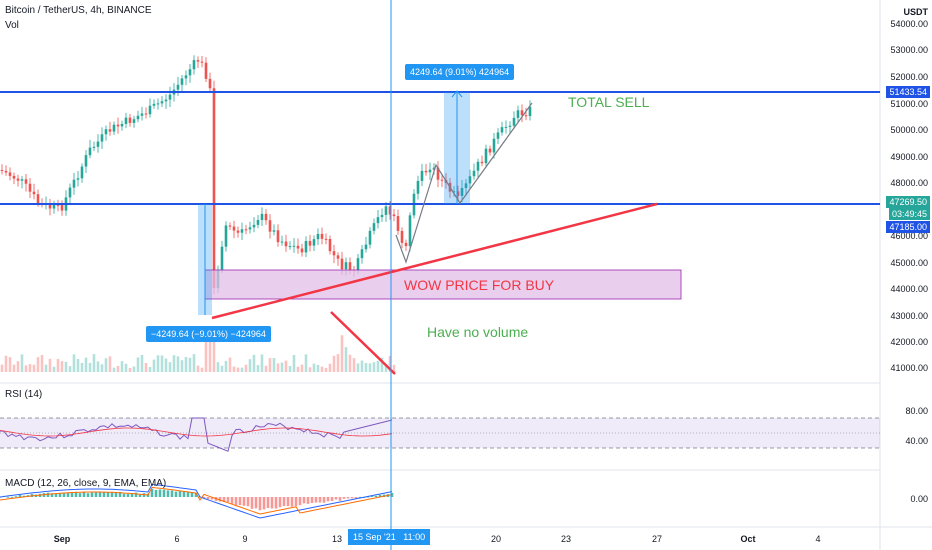  I want to click on symbol-title: Bitcoin / TetherUS, 4h, BINANCE, so click(78, 10).